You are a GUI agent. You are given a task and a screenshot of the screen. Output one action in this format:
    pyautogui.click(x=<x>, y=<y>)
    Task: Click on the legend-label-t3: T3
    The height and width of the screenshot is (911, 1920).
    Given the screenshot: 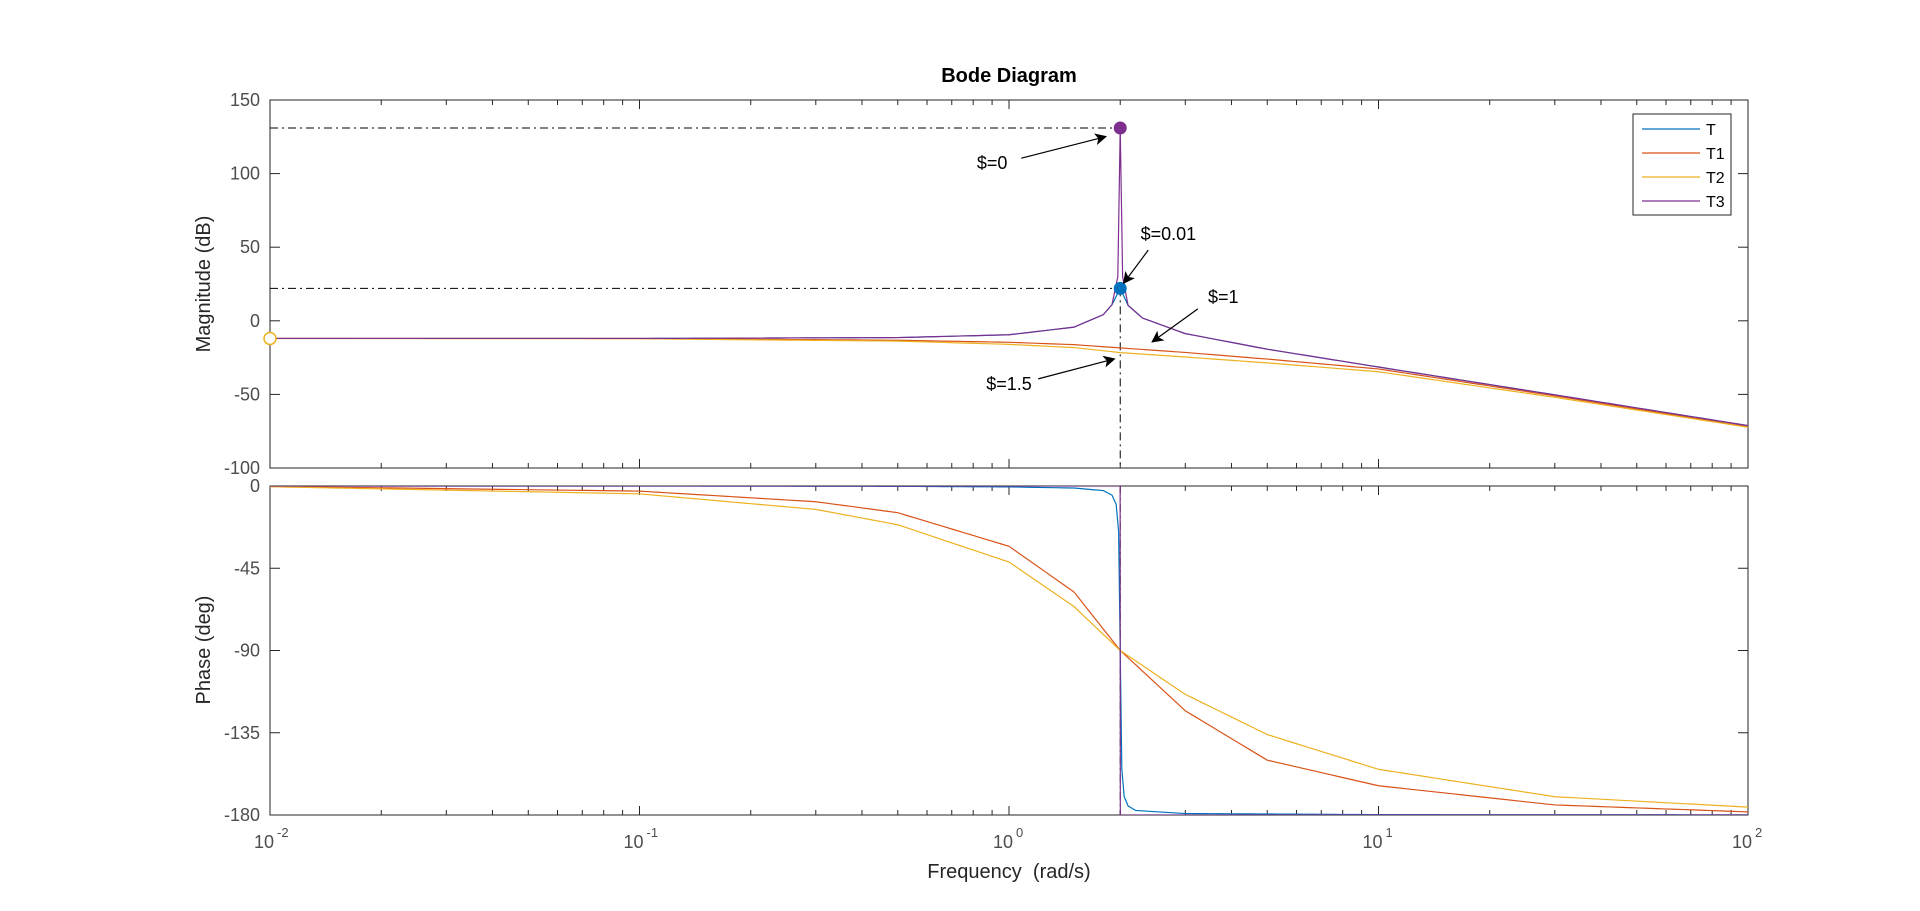 What is the action you would take?
    pyautogui.click(x=1715, y=202)
    